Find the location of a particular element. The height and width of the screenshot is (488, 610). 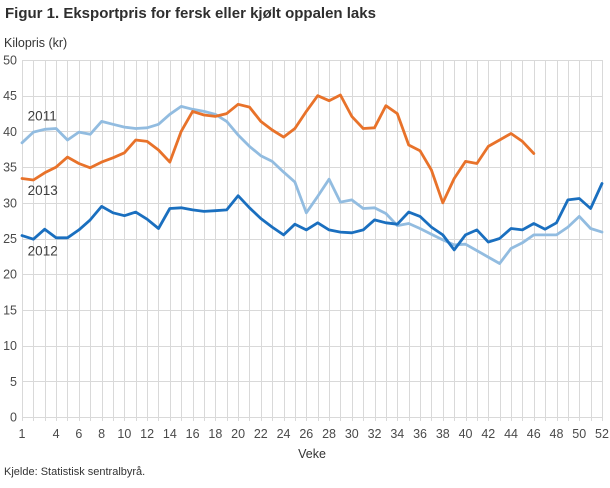

svg-text: 8 is located at coordinates (101, 434).